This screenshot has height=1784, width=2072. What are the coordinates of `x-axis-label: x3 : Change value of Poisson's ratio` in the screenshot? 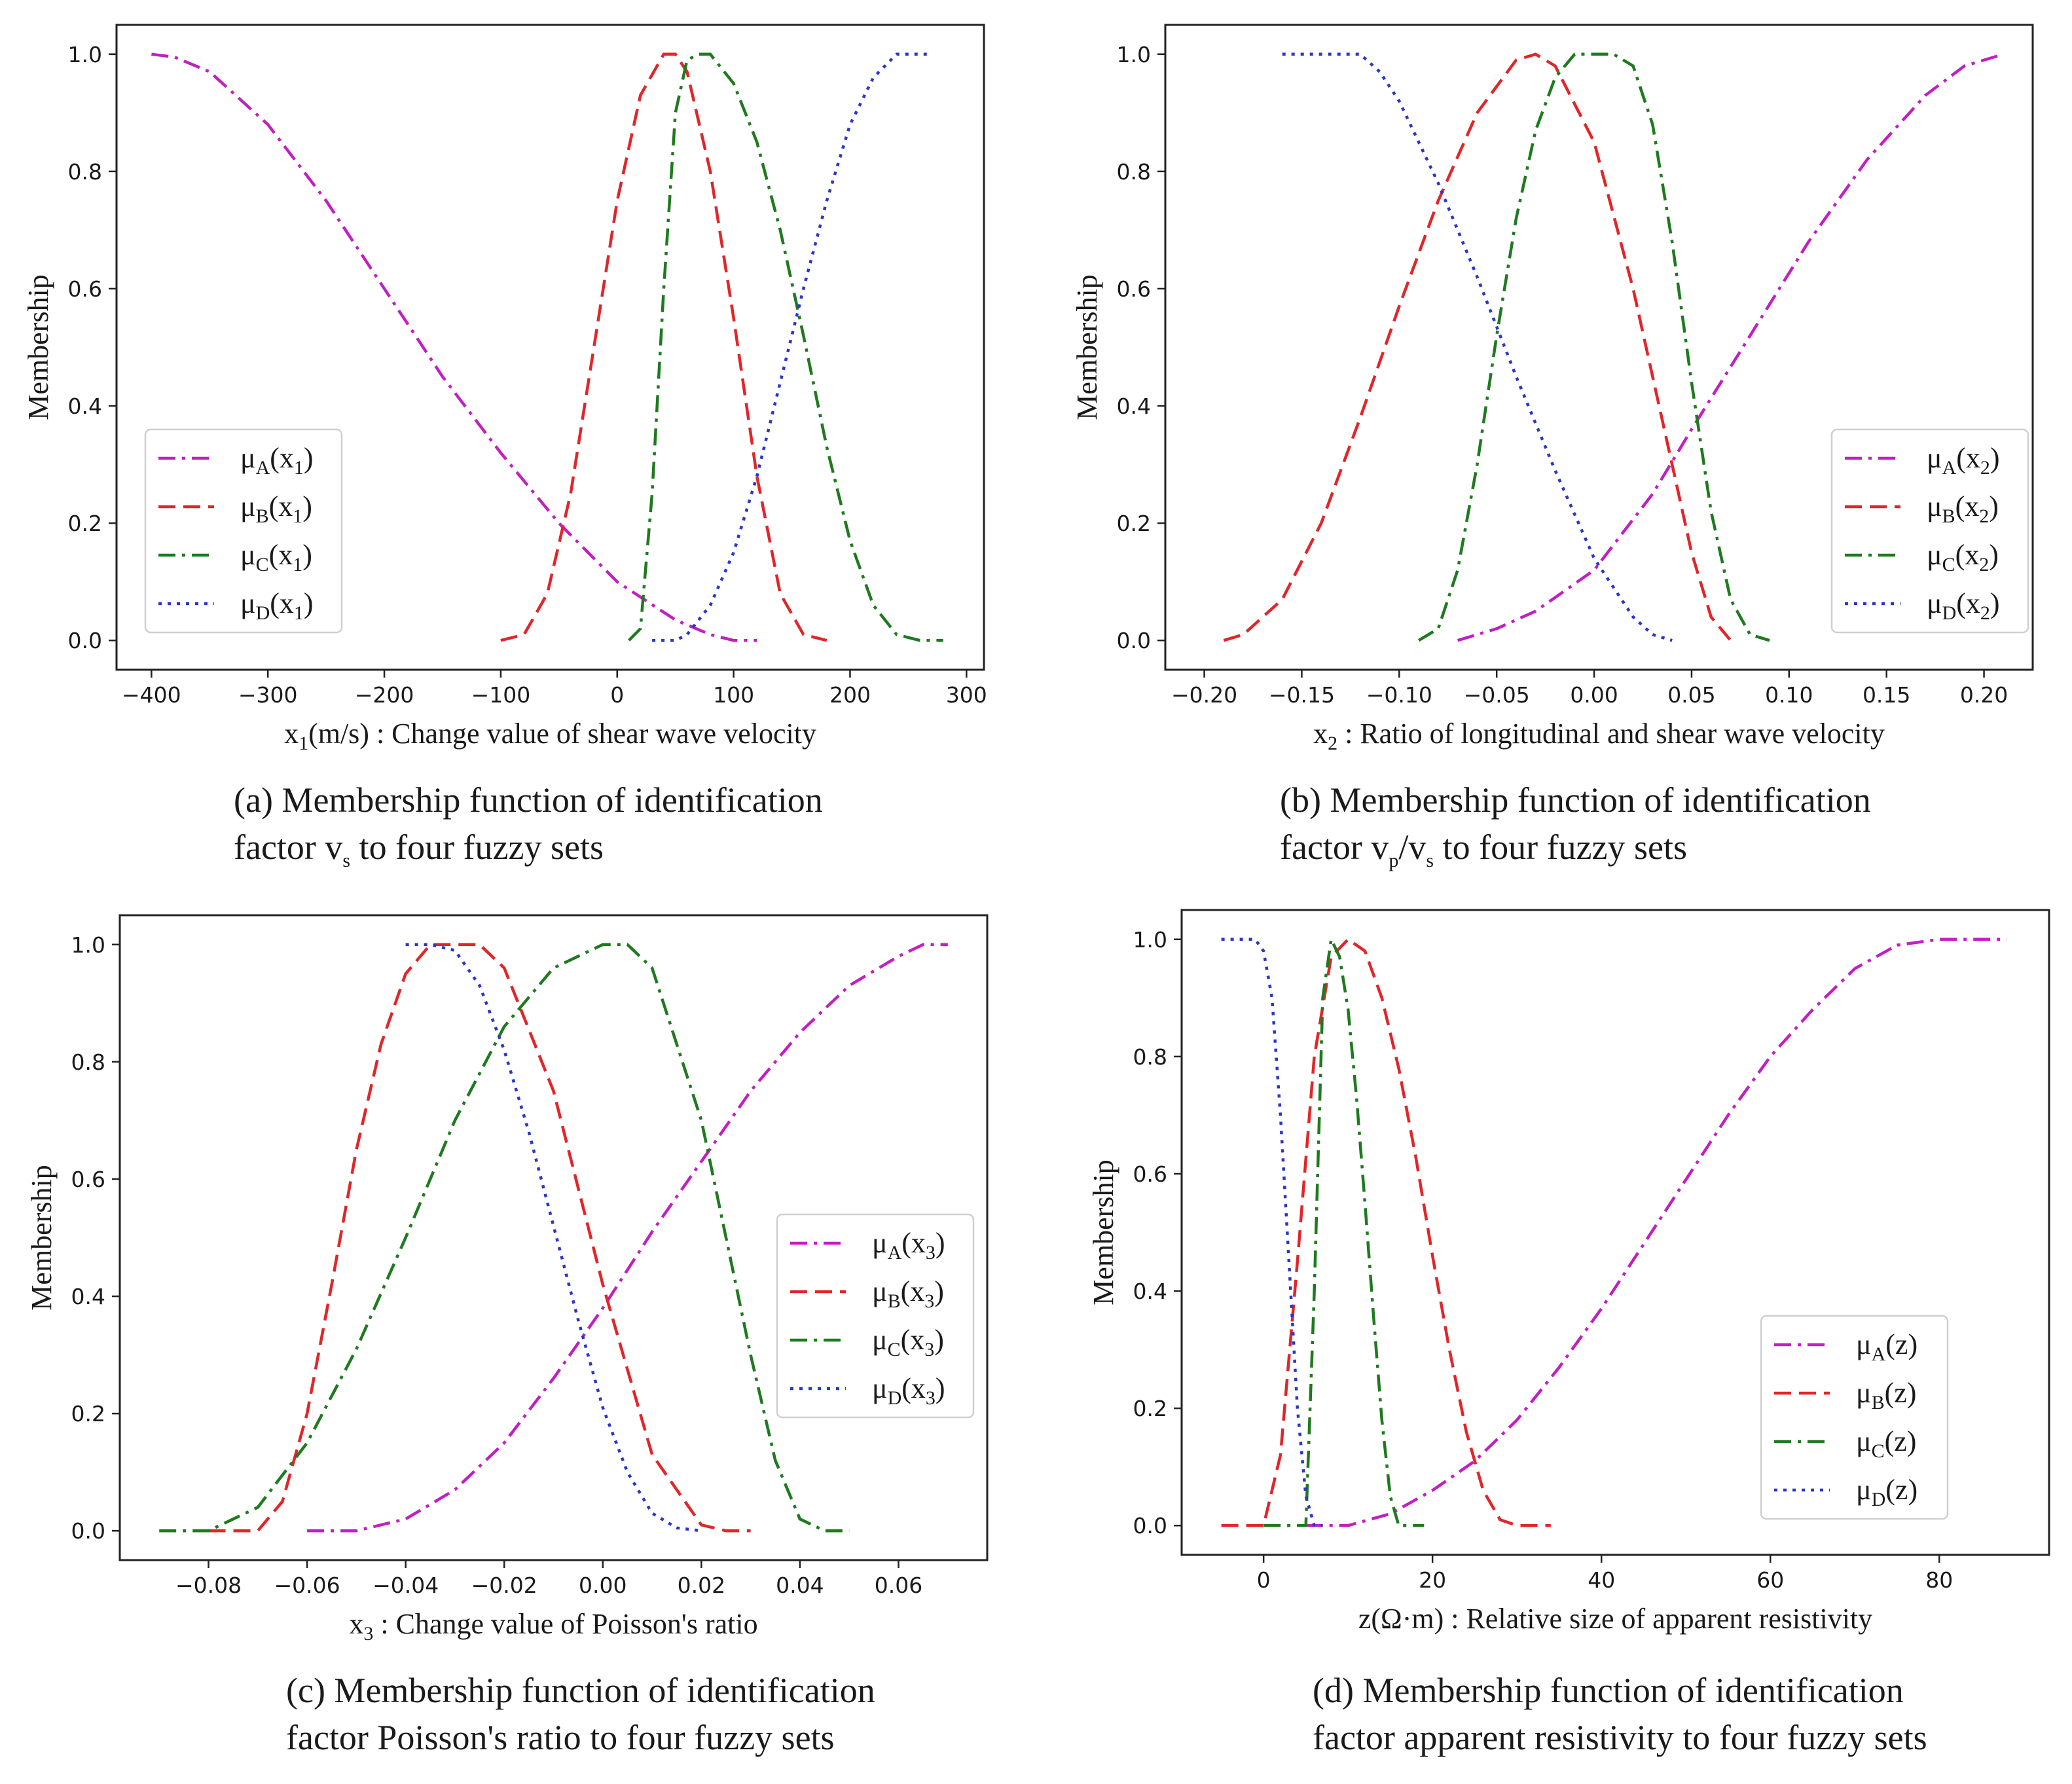 It's located at (553, 1626).